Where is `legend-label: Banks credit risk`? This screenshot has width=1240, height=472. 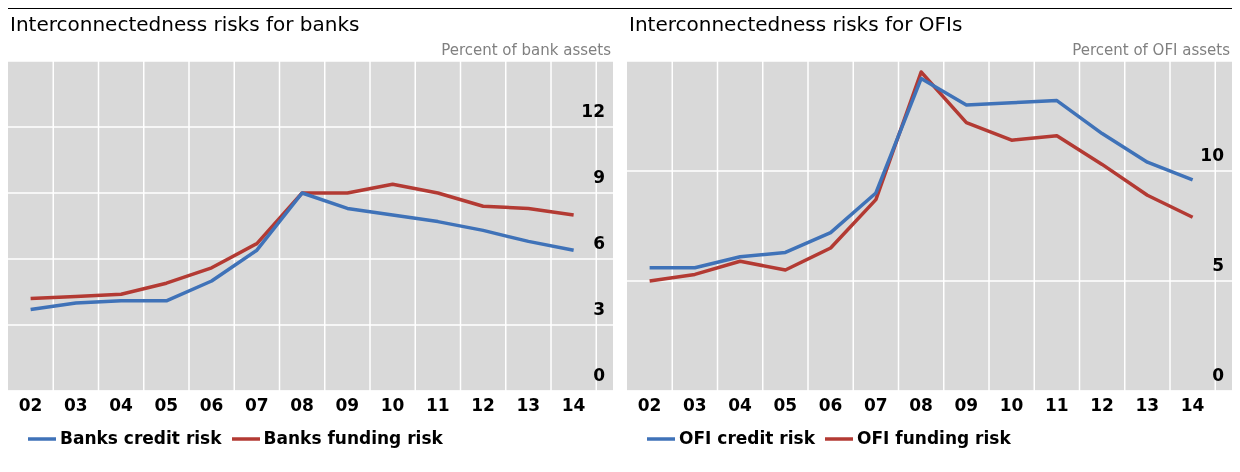
legend-label: Banks credit risk is located at coordinates (141, 438).